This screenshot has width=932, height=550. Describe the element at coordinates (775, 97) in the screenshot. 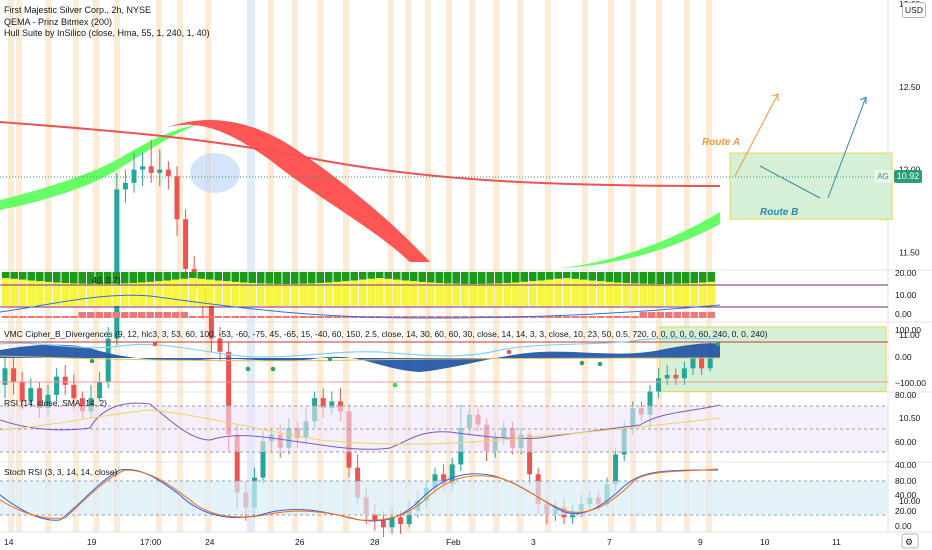

I see `route-a-arrowhead` at that location.